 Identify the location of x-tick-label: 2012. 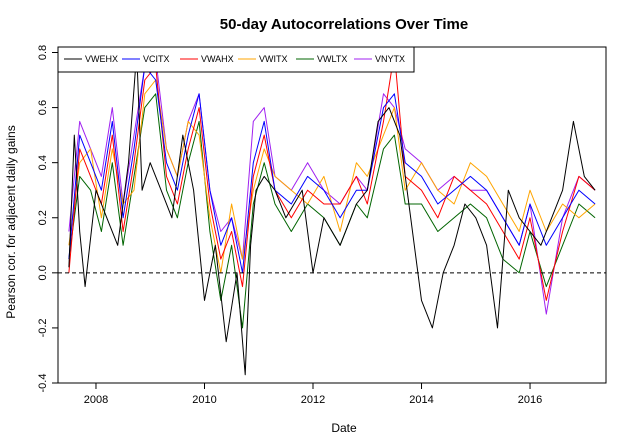
(313, 400).